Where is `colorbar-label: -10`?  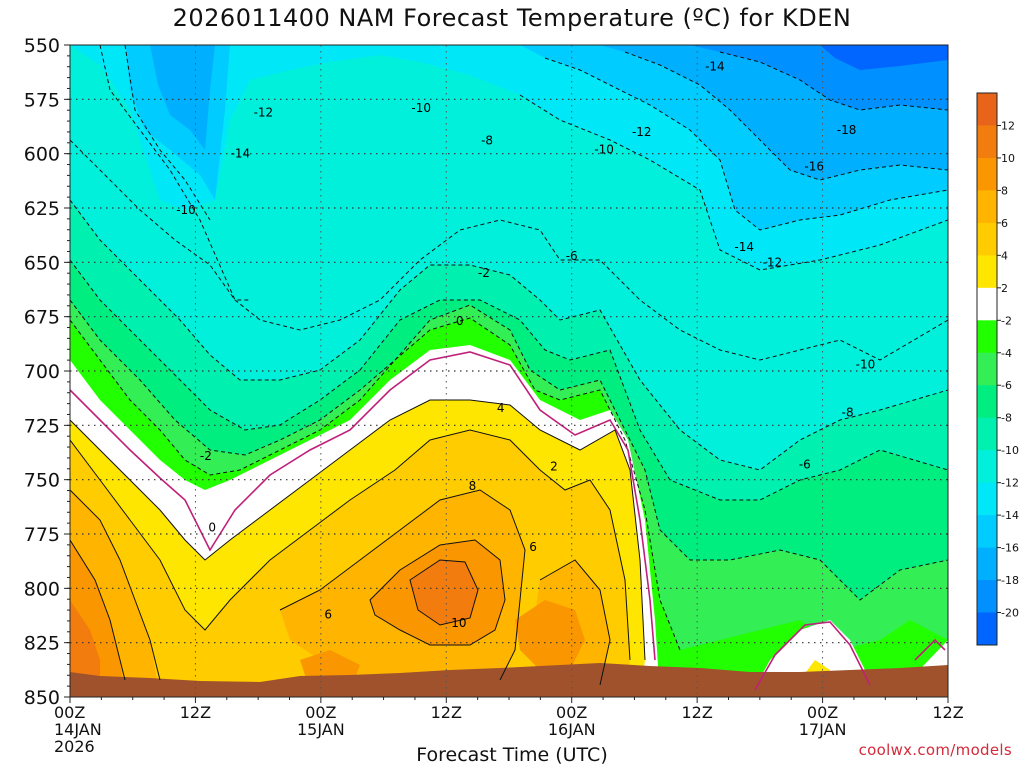
colorbar-label: -10 is located at coordinates (1010, 450).